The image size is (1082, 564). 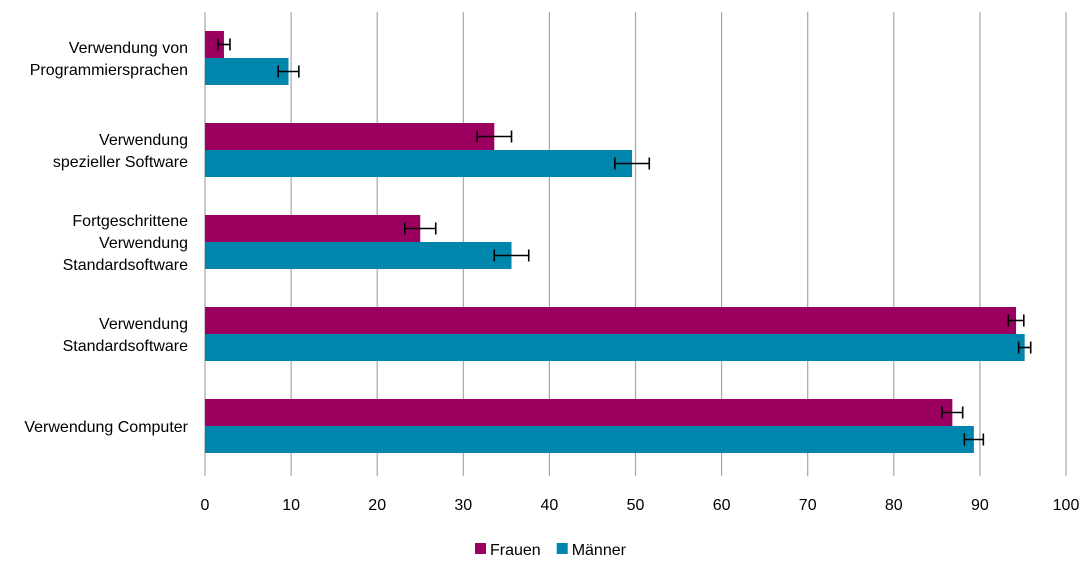 What do you see at coordinates (205, 505) in the screenshot?
I see `x-tick-label: 0` at bounding box center [205, 505].